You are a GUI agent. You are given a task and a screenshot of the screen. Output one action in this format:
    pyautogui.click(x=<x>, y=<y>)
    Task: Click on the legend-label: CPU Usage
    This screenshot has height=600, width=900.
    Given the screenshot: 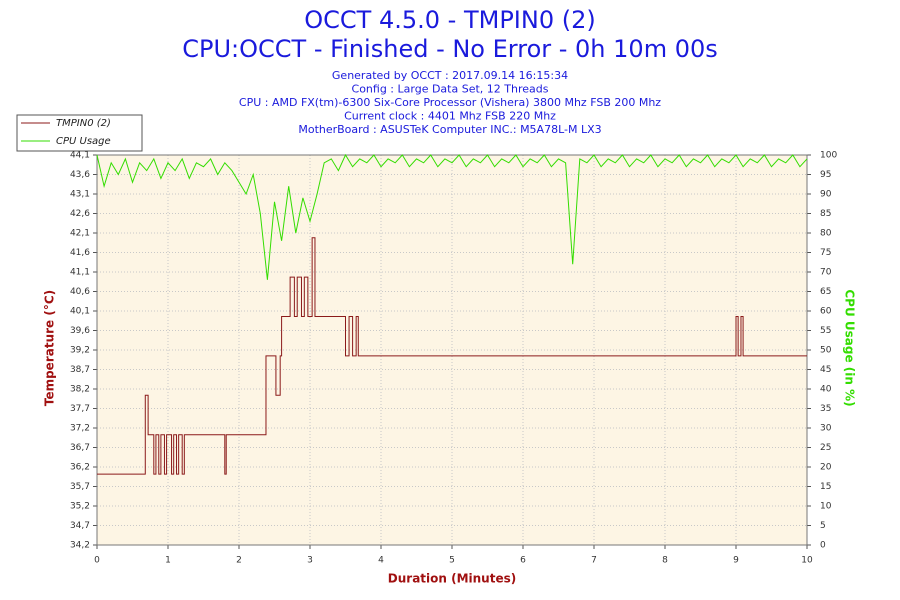 What is the action you would take?
    pyautogui.click(x=83, y=141)
    